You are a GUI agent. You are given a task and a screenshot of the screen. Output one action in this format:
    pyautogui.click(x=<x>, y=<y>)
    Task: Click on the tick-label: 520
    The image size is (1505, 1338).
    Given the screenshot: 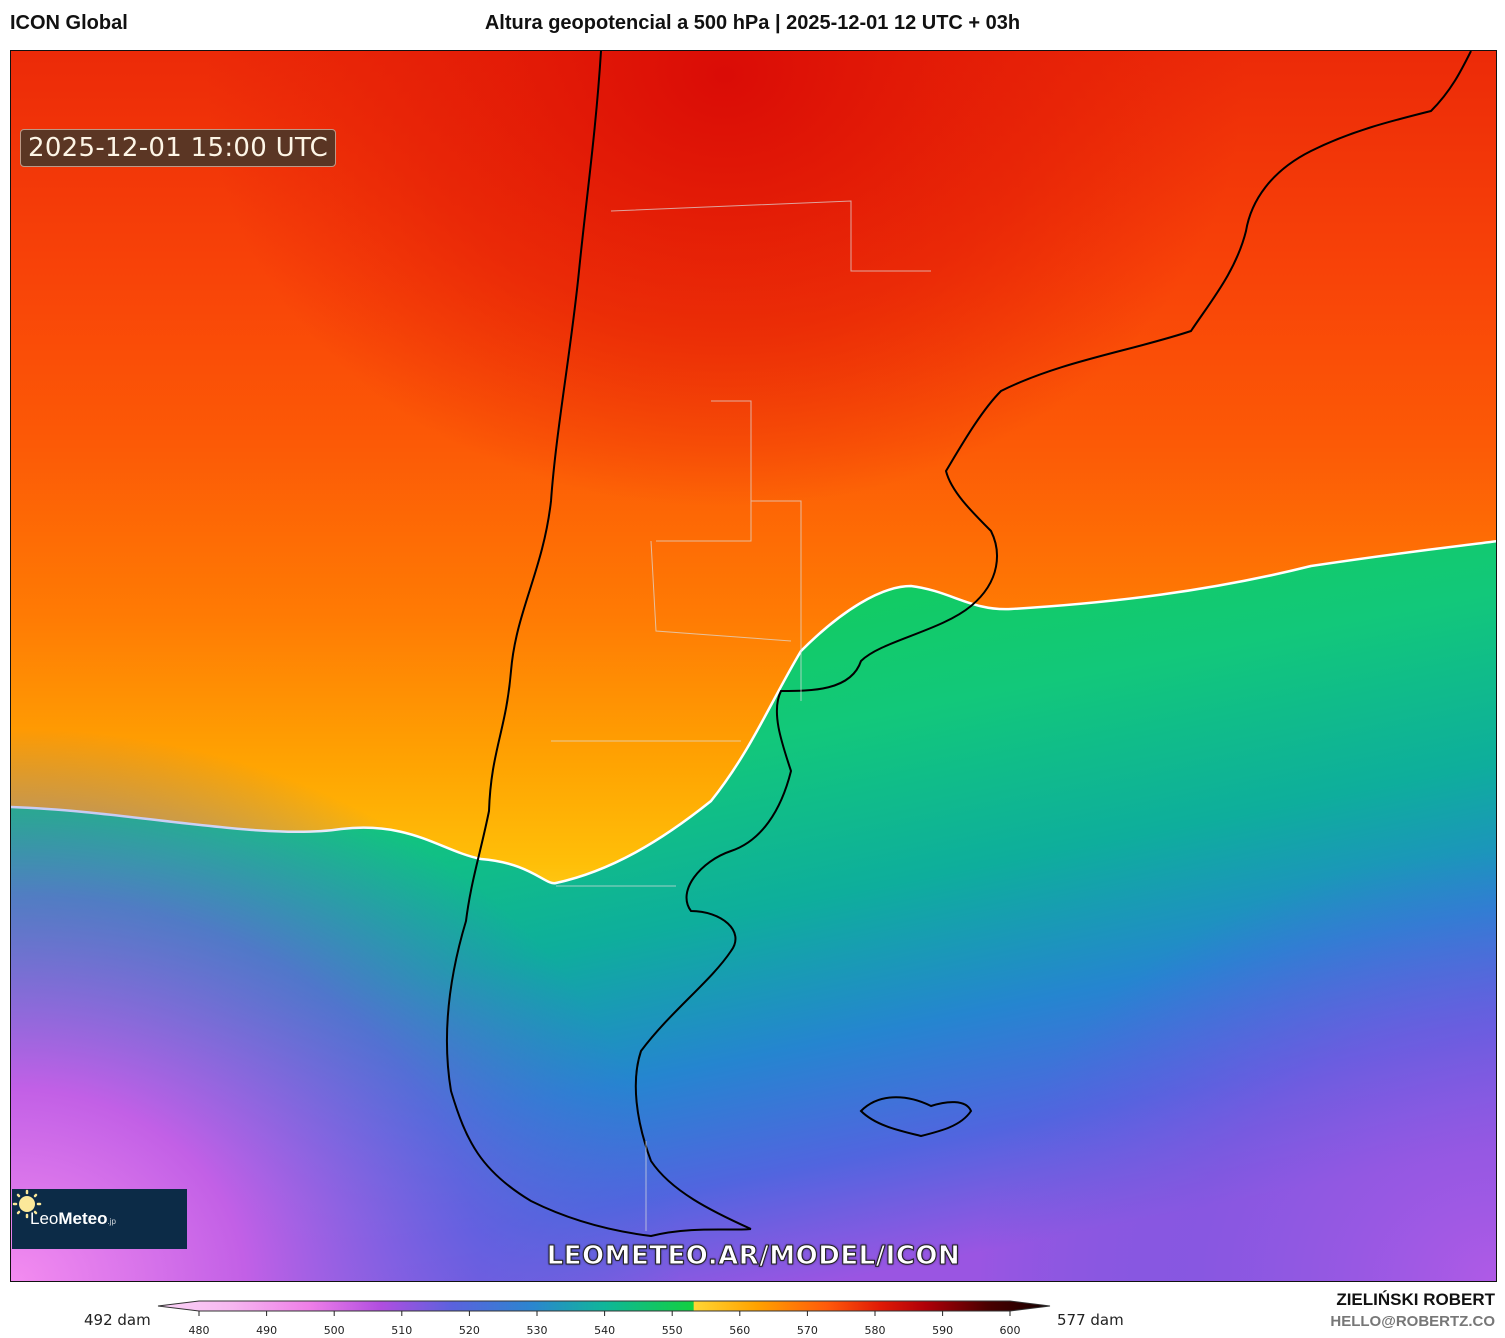 What is the action you would take?
    pyautogui.click(x=469, y=1330)
    